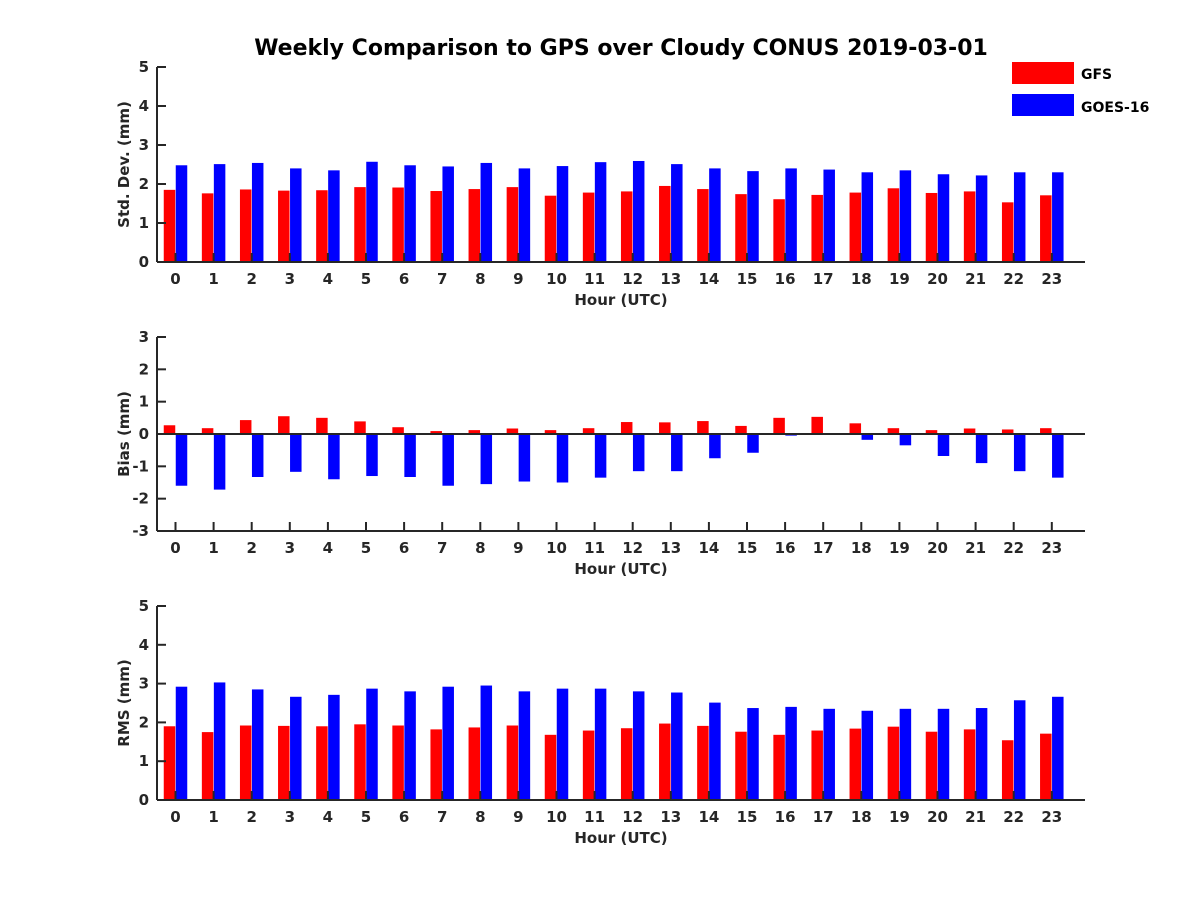 Image resolution: width=1200 pixels, height=900 pixels. What do you see at coordinates (512, 762) in the screenshot?
I see `bar-rms-gfs-h9` at bounding box center [512, 762].